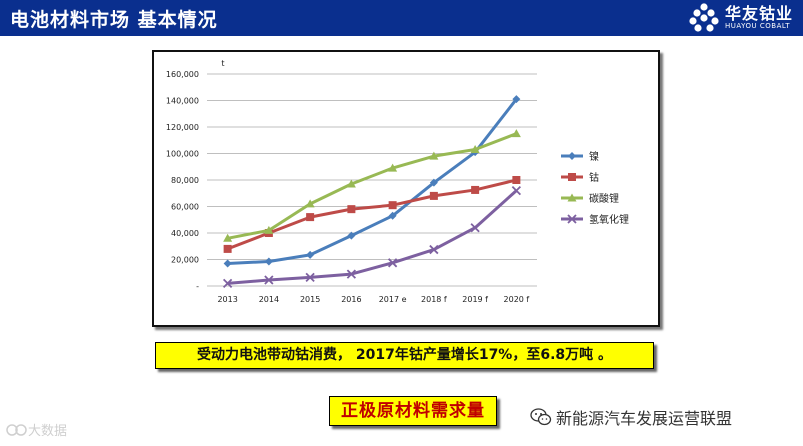 This screenshot has height=446, width=803. Describe the element at coordinates (197, 286) in the screenshot. I see `y-tick-label: -` at that location.